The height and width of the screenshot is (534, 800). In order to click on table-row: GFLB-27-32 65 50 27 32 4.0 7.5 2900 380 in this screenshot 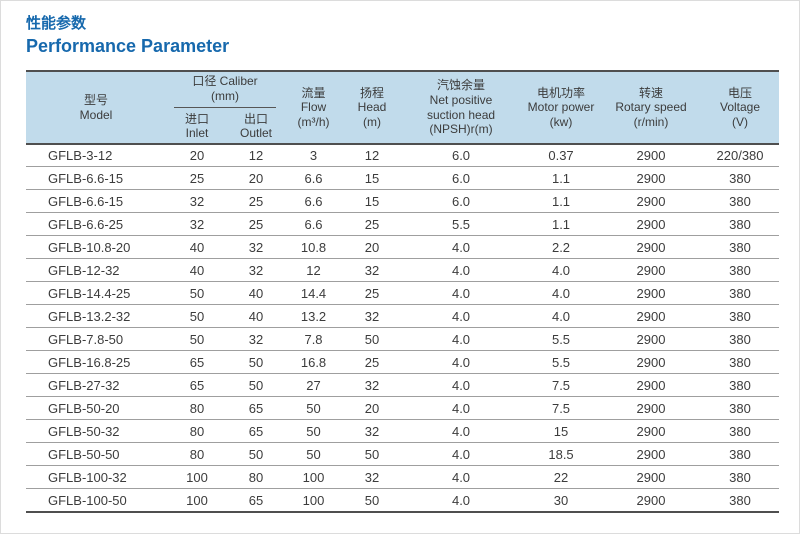, I will do `click(403, 385)`.